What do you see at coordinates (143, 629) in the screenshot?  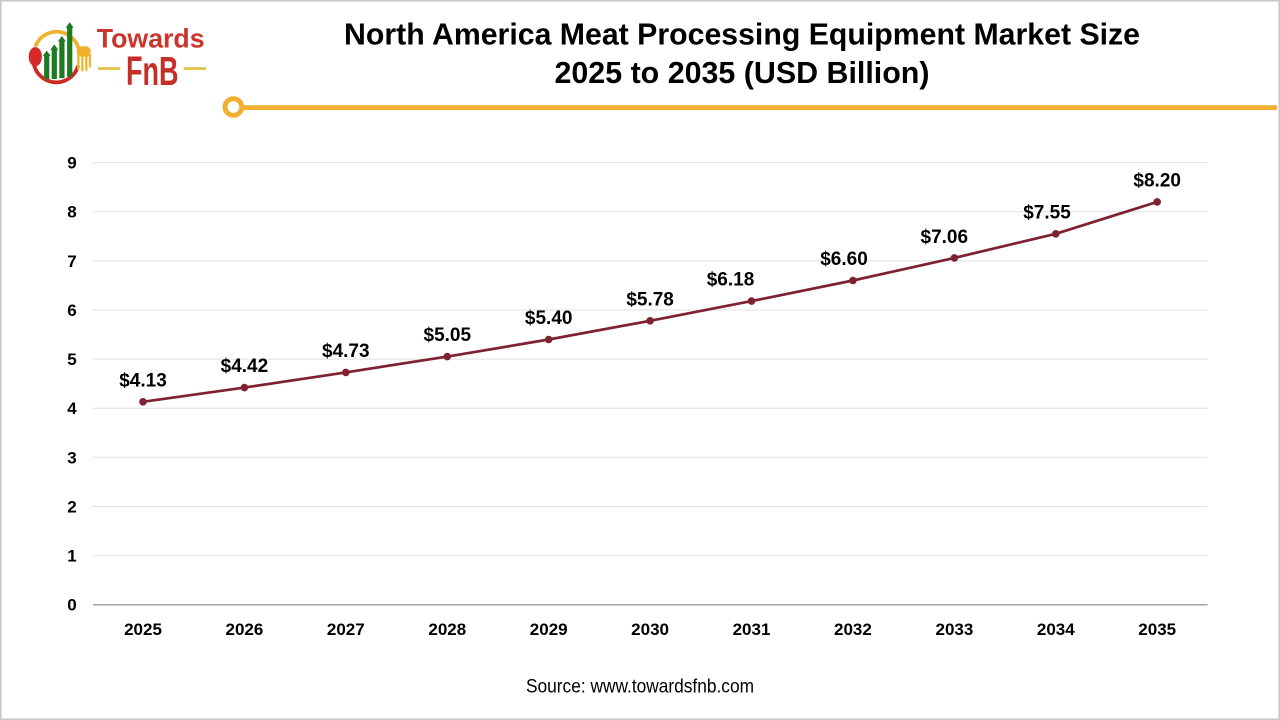 I see `svg-text: 2025` at bounding box center [143, 629].